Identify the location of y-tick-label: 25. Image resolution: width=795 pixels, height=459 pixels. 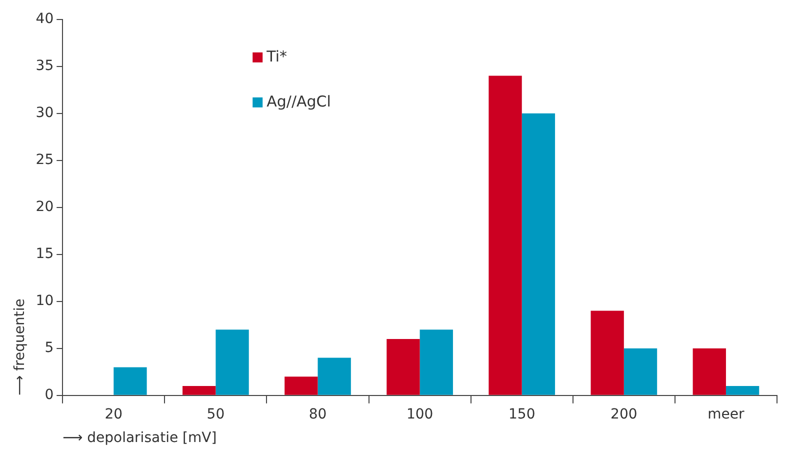
(45, 160).